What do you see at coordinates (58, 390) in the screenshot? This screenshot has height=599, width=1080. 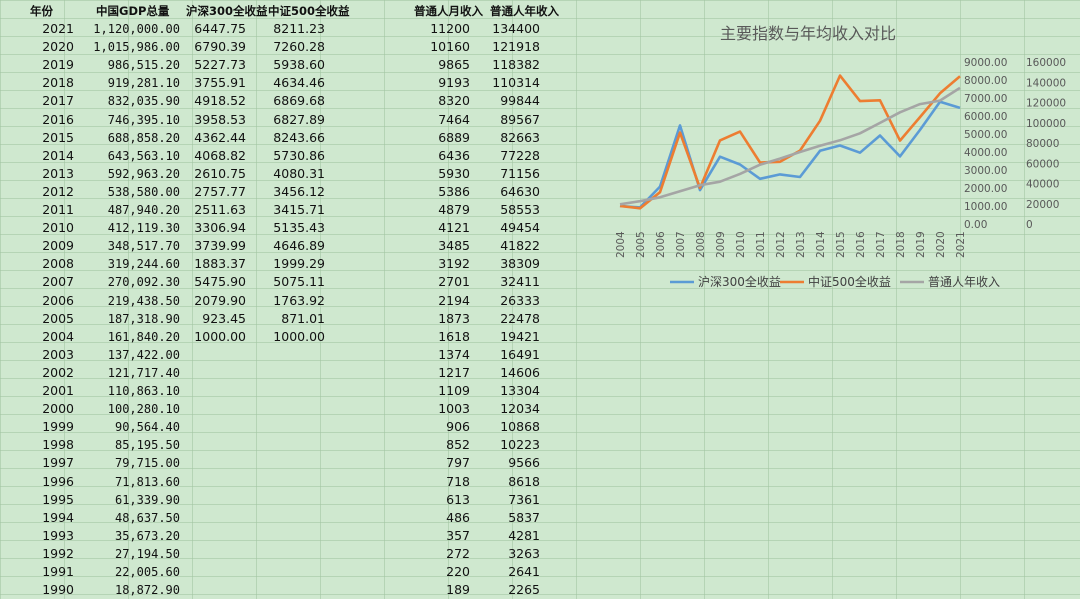 I see `cell-year: 2001` at bounding box center [58, 390].